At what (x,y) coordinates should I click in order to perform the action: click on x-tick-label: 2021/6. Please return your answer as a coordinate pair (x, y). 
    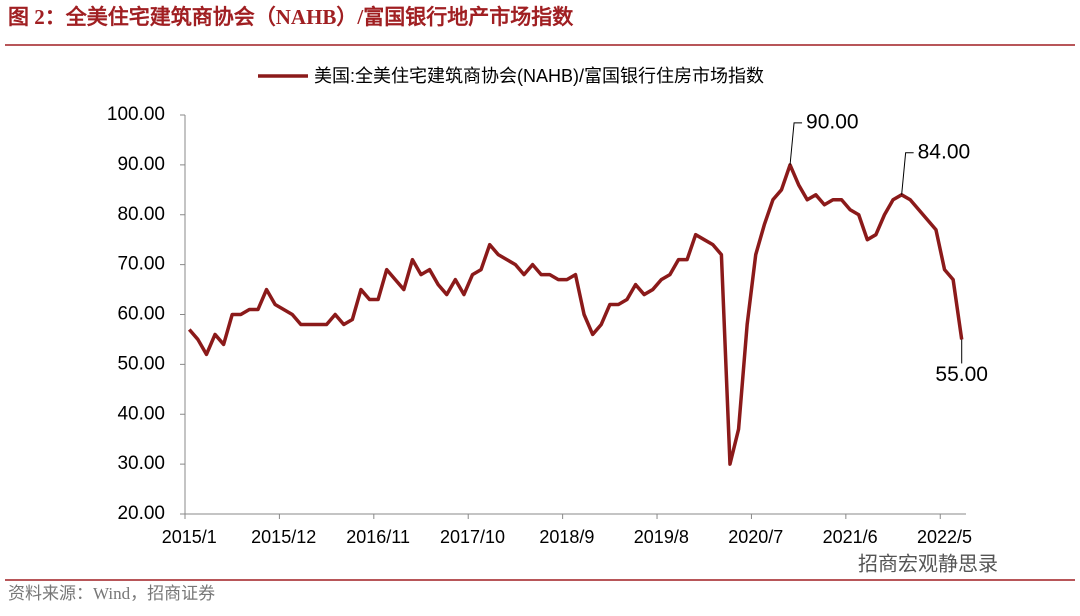
    Looking at the image, I should click on (850, 537).